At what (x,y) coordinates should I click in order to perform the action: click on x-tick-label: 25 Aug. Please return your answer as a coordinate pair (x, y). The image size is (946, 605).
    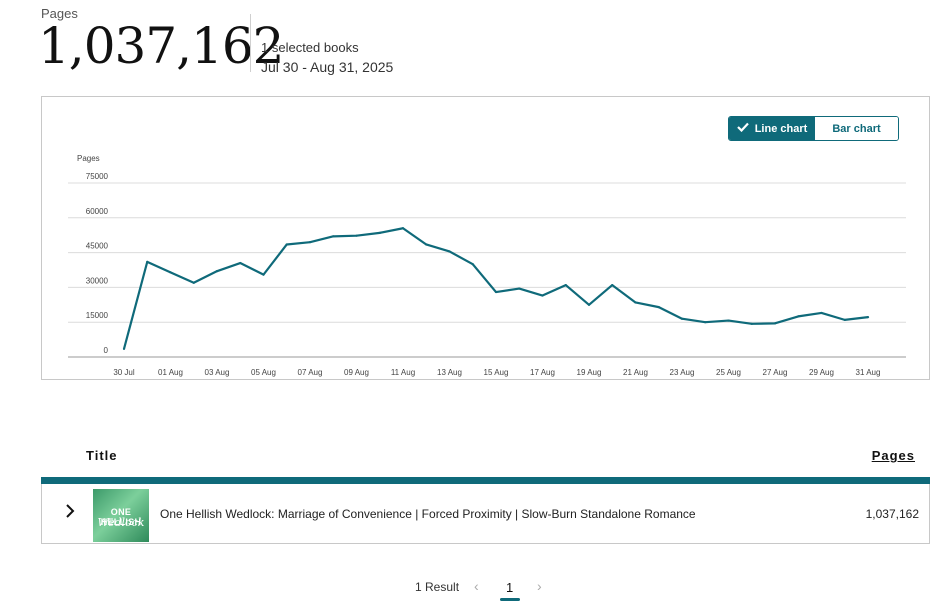
    Looking at the image, I should click on (728, 372).